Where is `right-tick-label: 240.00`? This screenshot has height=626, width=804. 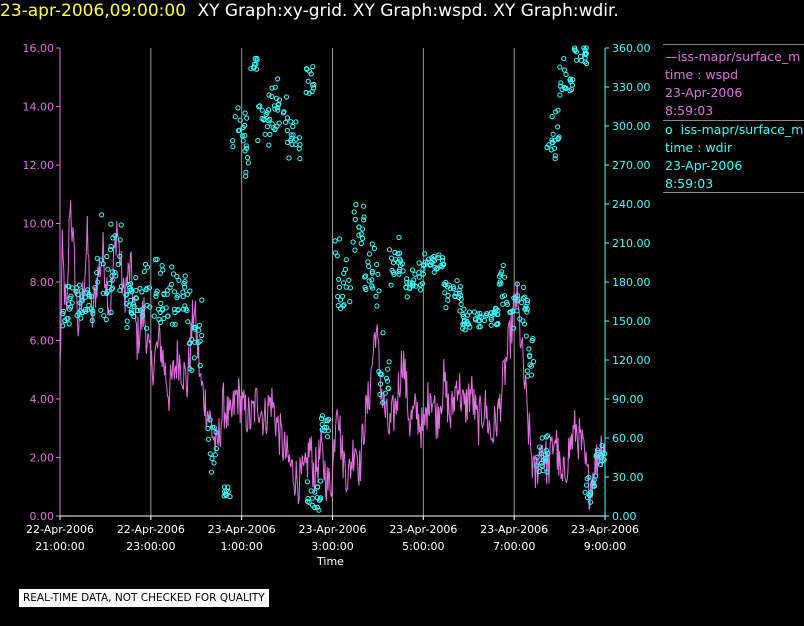
right-tick-label: 240.00 is located at coordinates (631, 204).